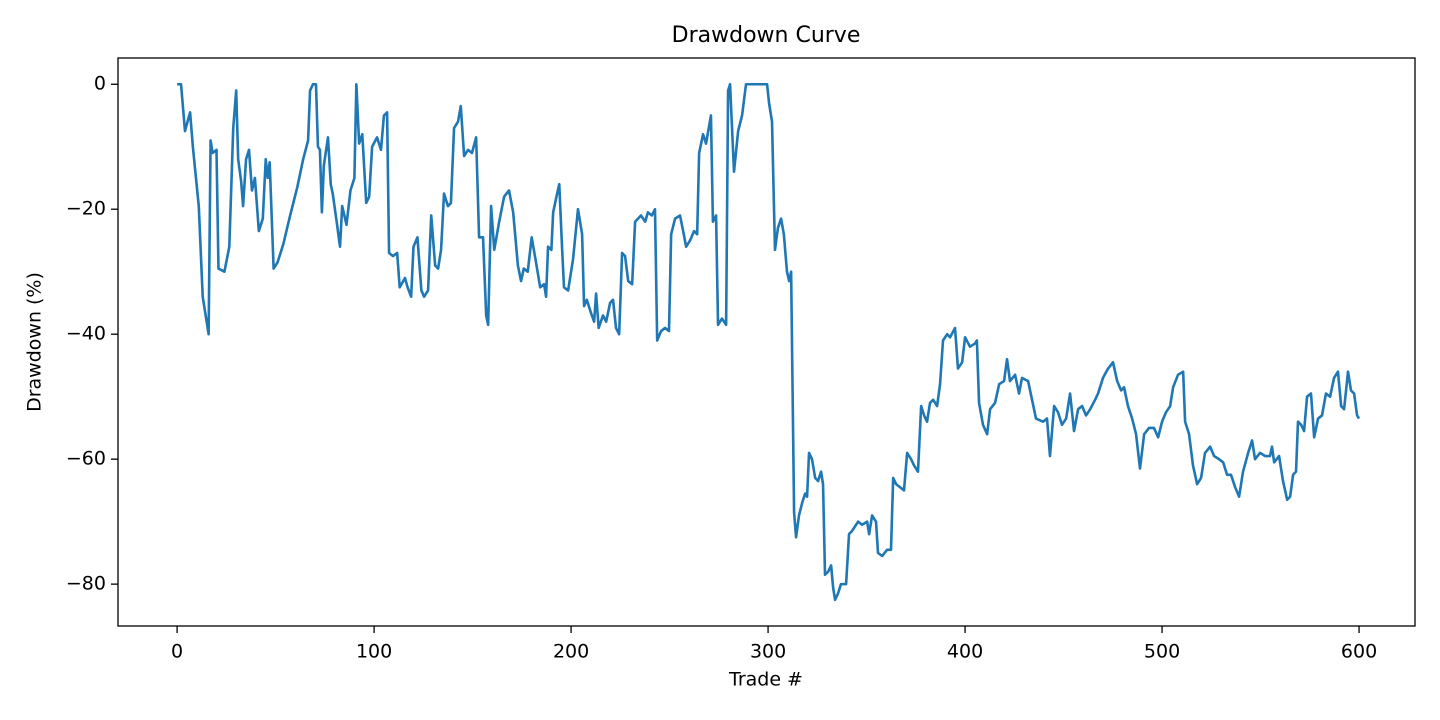 The image size is (1440, 720). I want to click on x-axis-label: Trade #, so click(765, 680).